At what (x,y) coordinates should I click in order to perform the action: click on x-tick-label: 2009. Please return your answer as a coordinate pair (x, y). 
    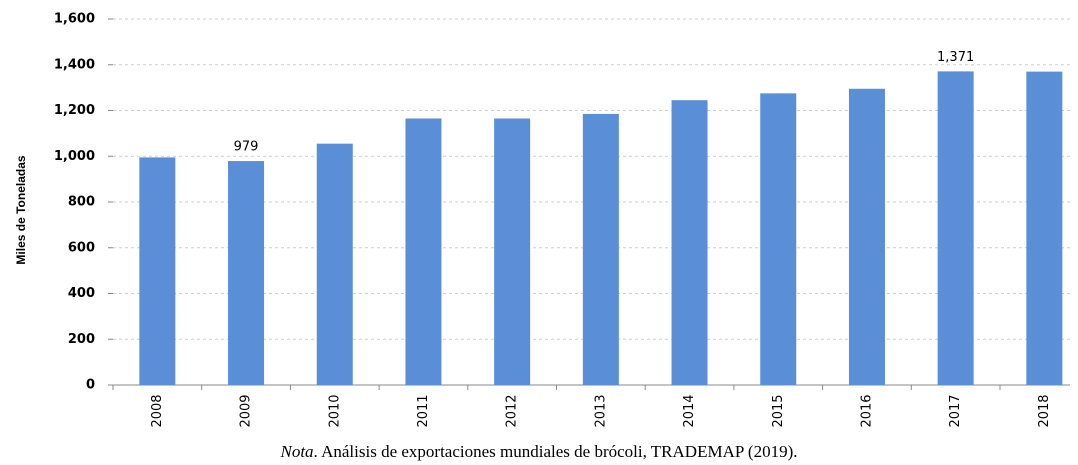
    Looking at the image, I should click on (246, 410).